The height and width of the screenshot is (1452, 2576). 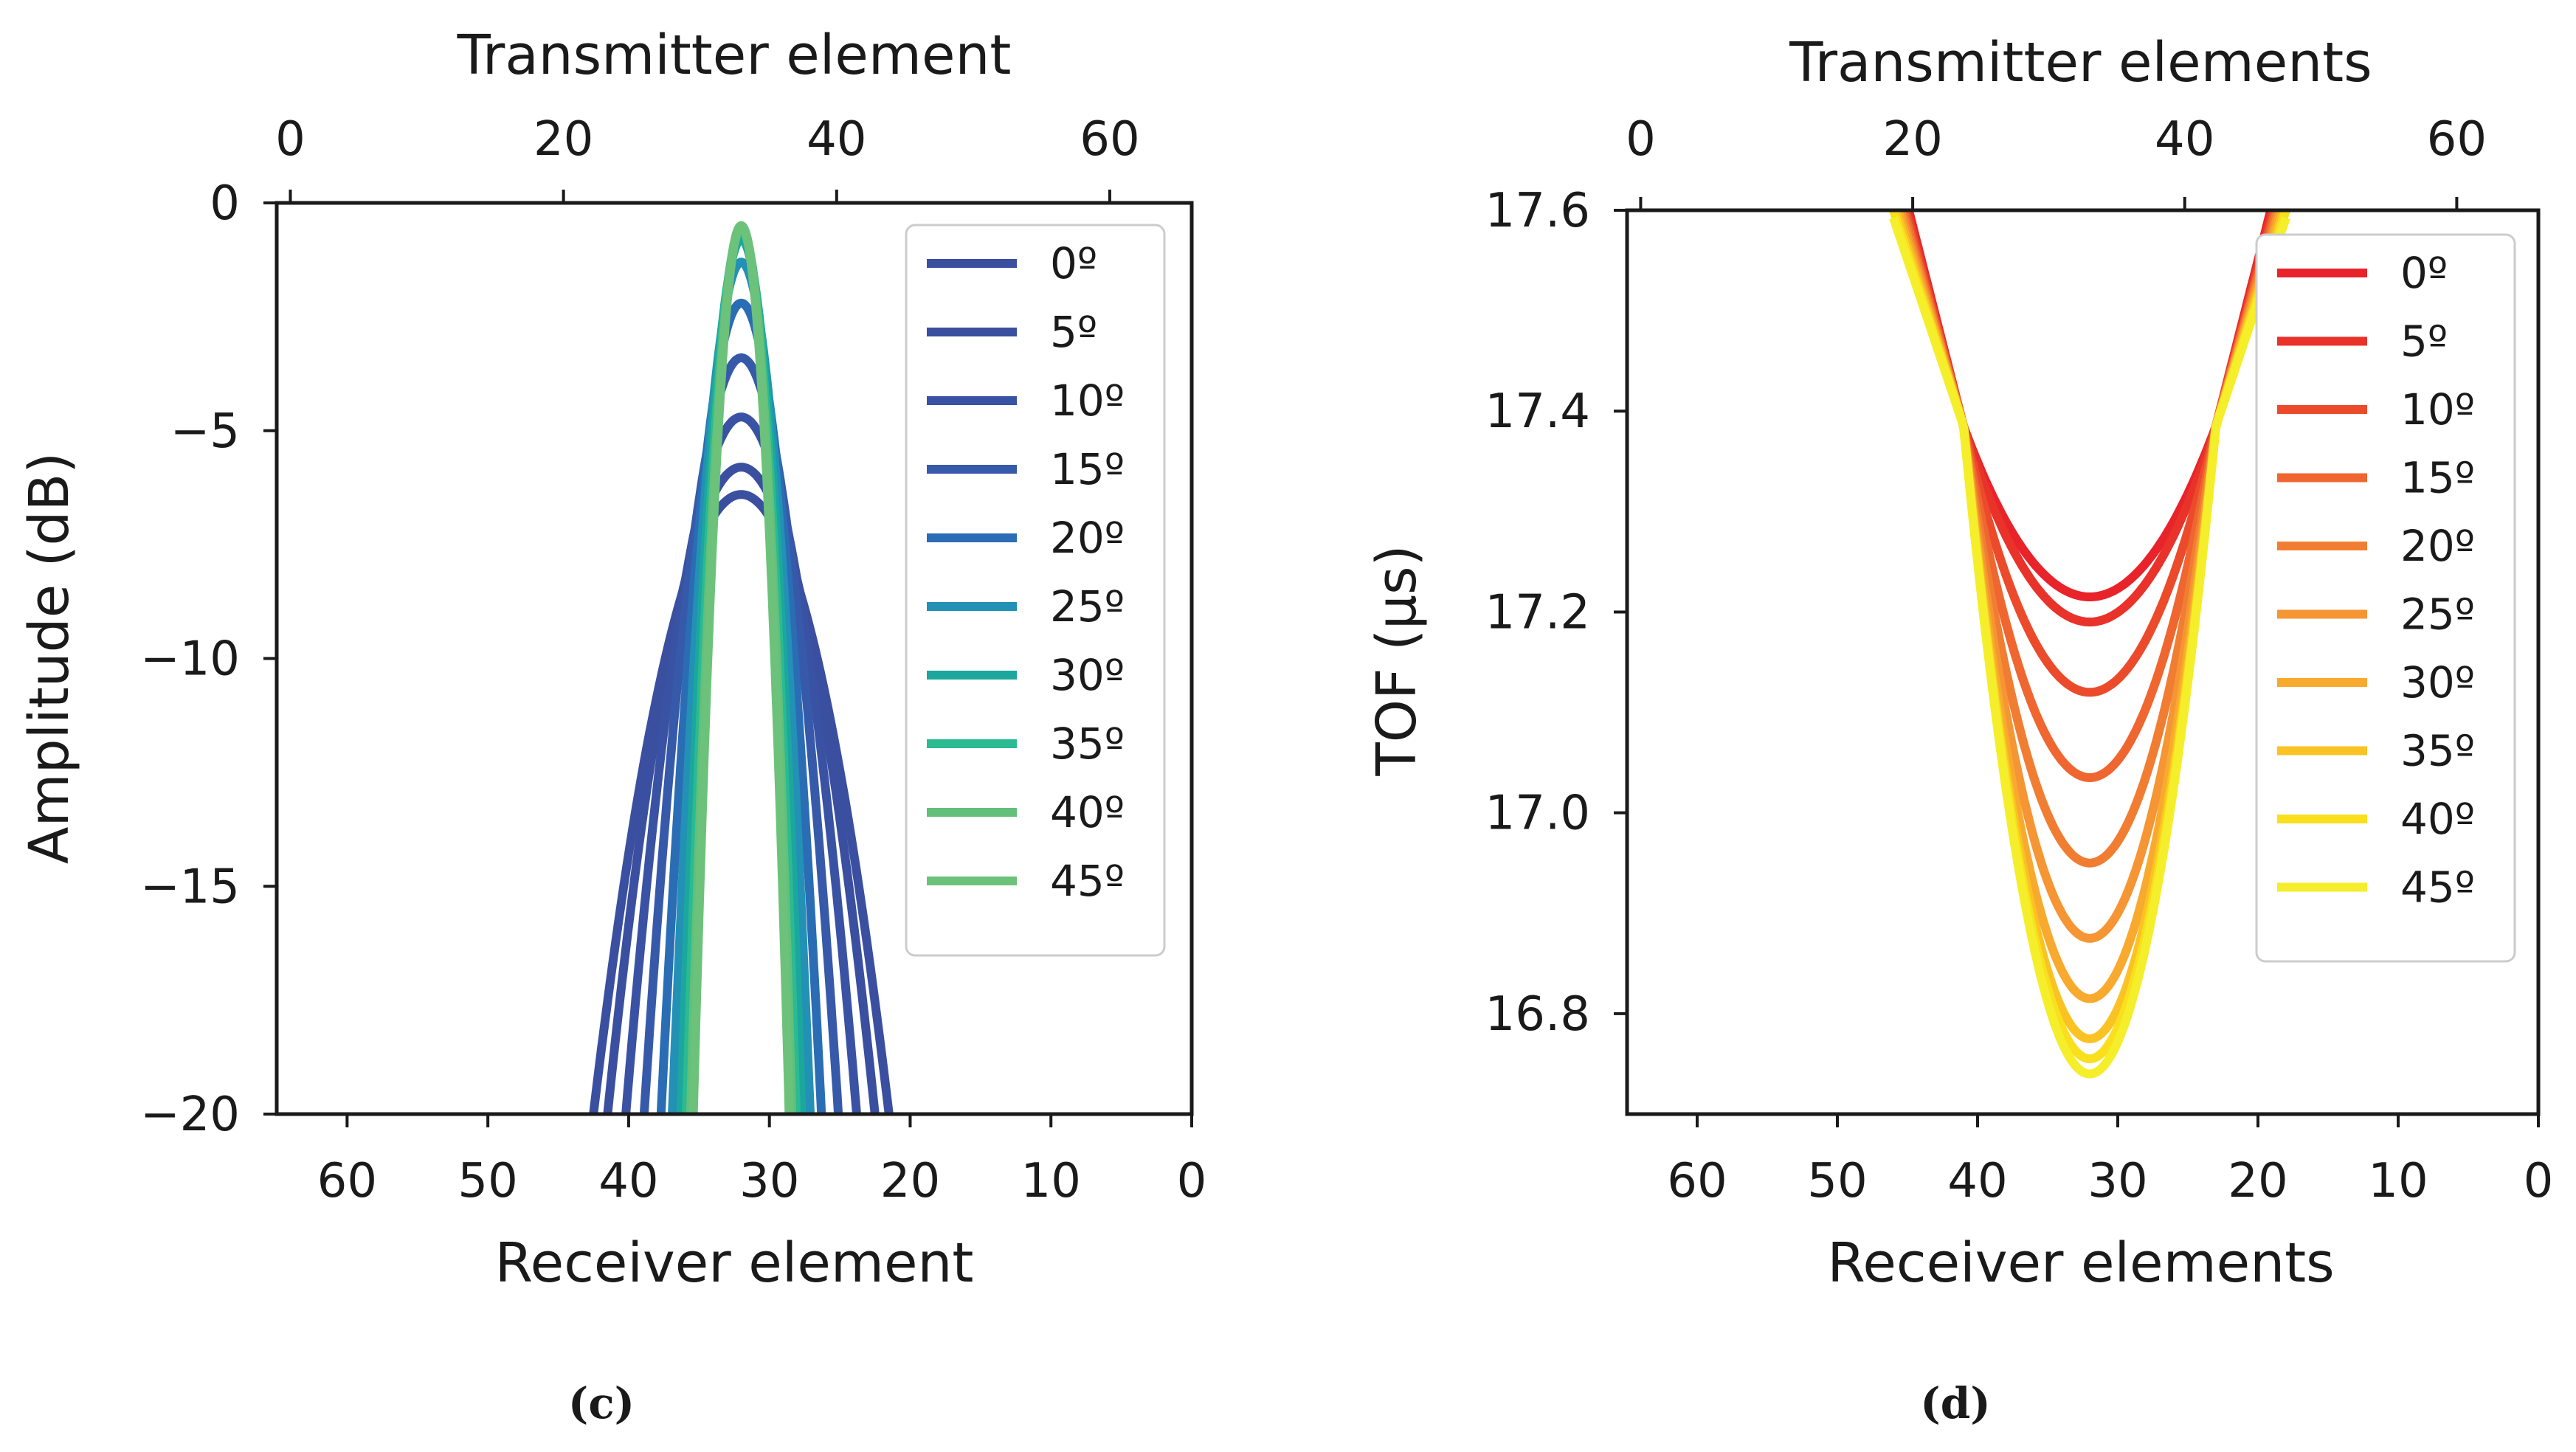 I want to click on d-y-tick-labels: 17.6 17.4 17.2 17.0 16.8, so click(x=1556, y=613).